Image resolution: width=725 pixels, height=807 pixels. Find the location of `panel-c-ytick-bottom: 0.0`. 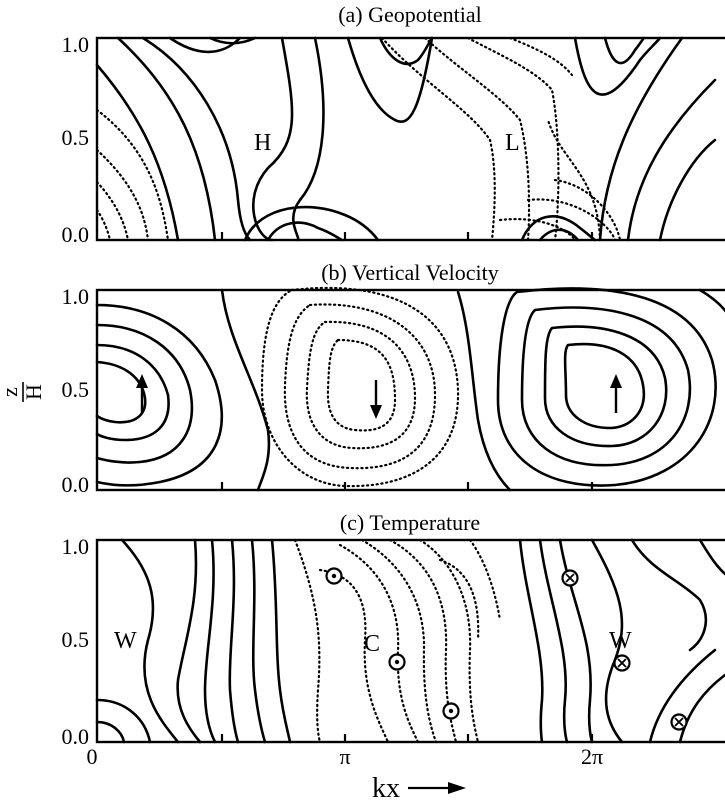

panel-c-ytick-bottom: 0.0 is located at coordinates (76, 736).